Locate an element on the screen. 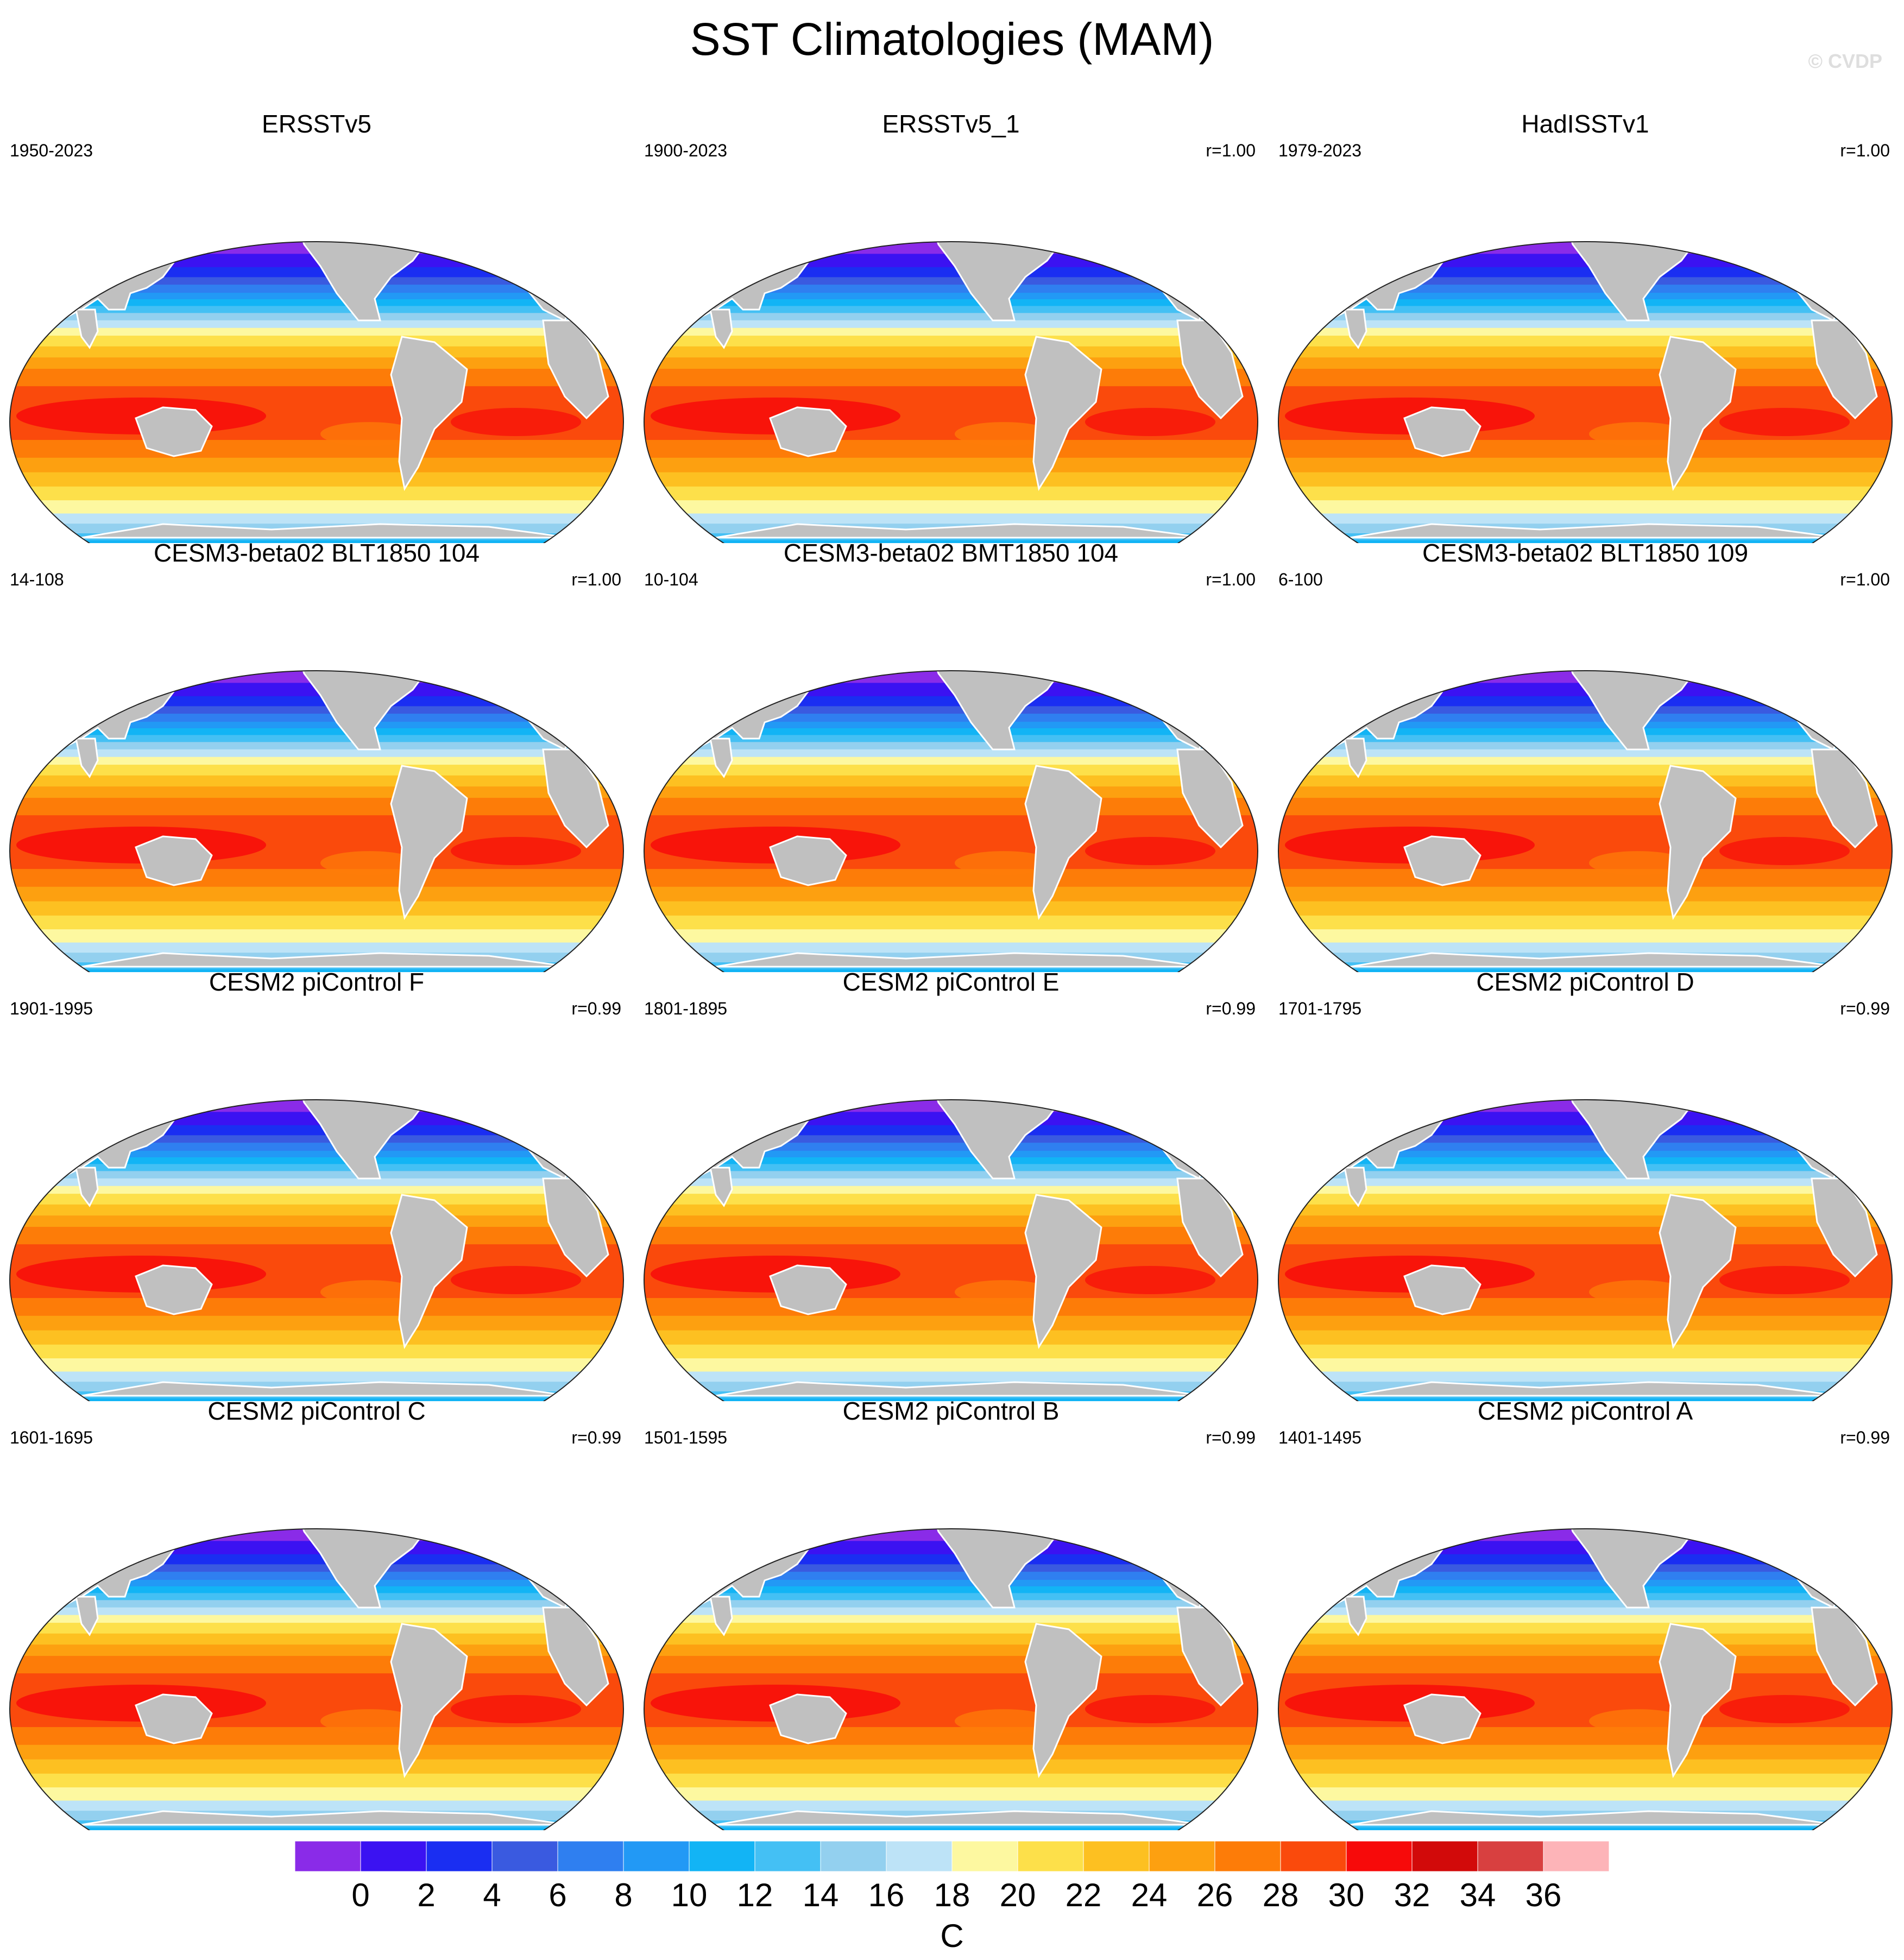  map-panel: CESM2 piControl D 1701-1795 r=0.99 is located at coordinates (1585, 1184).